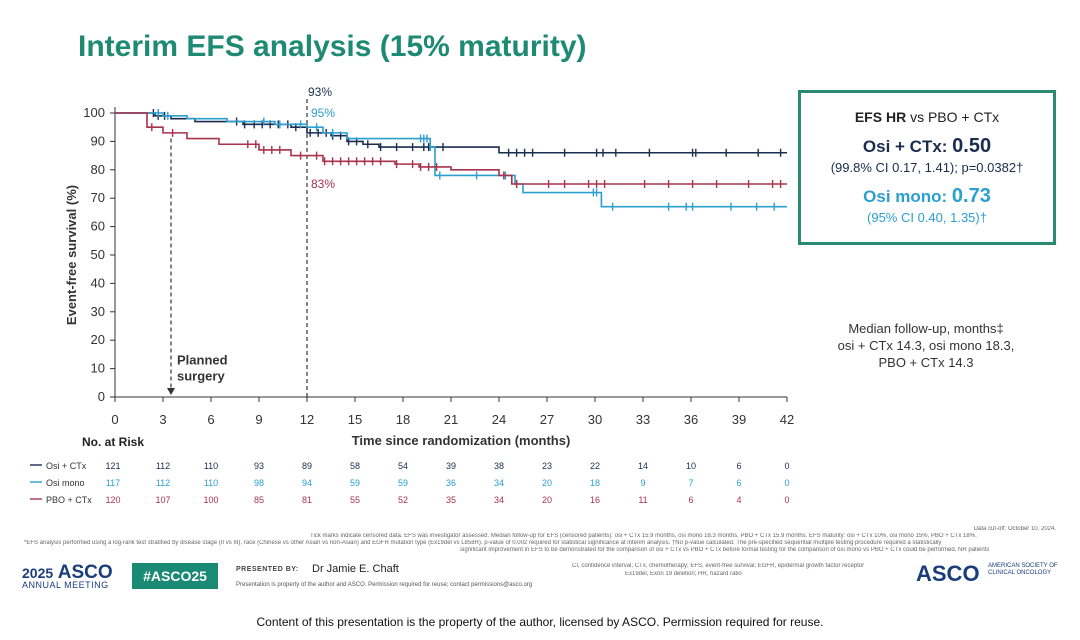 The height and width of the screenshot is (640, 1080). What do you see at coordinates (113, 483) in the screenshot?
I see `at-risk-value: 117` at bounding box center [113, 483].